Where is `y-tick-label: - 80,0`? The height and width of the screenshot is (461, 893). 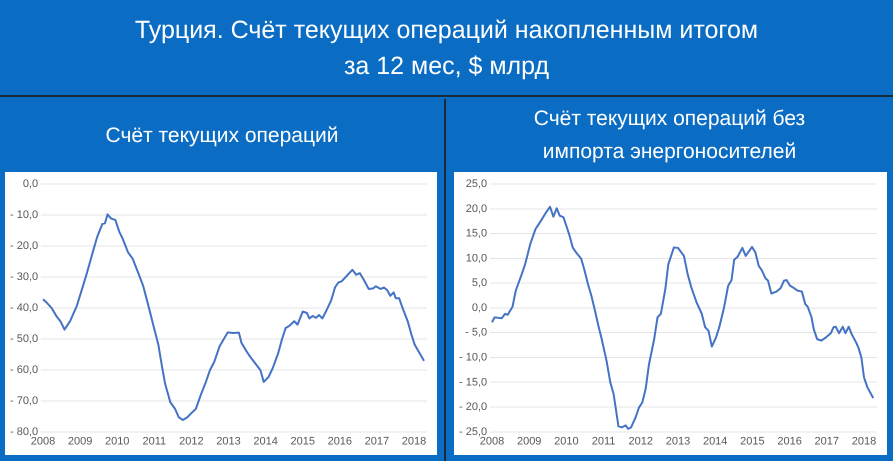
y-tick-label: - 80,0 is located at coordinates (24, 432).